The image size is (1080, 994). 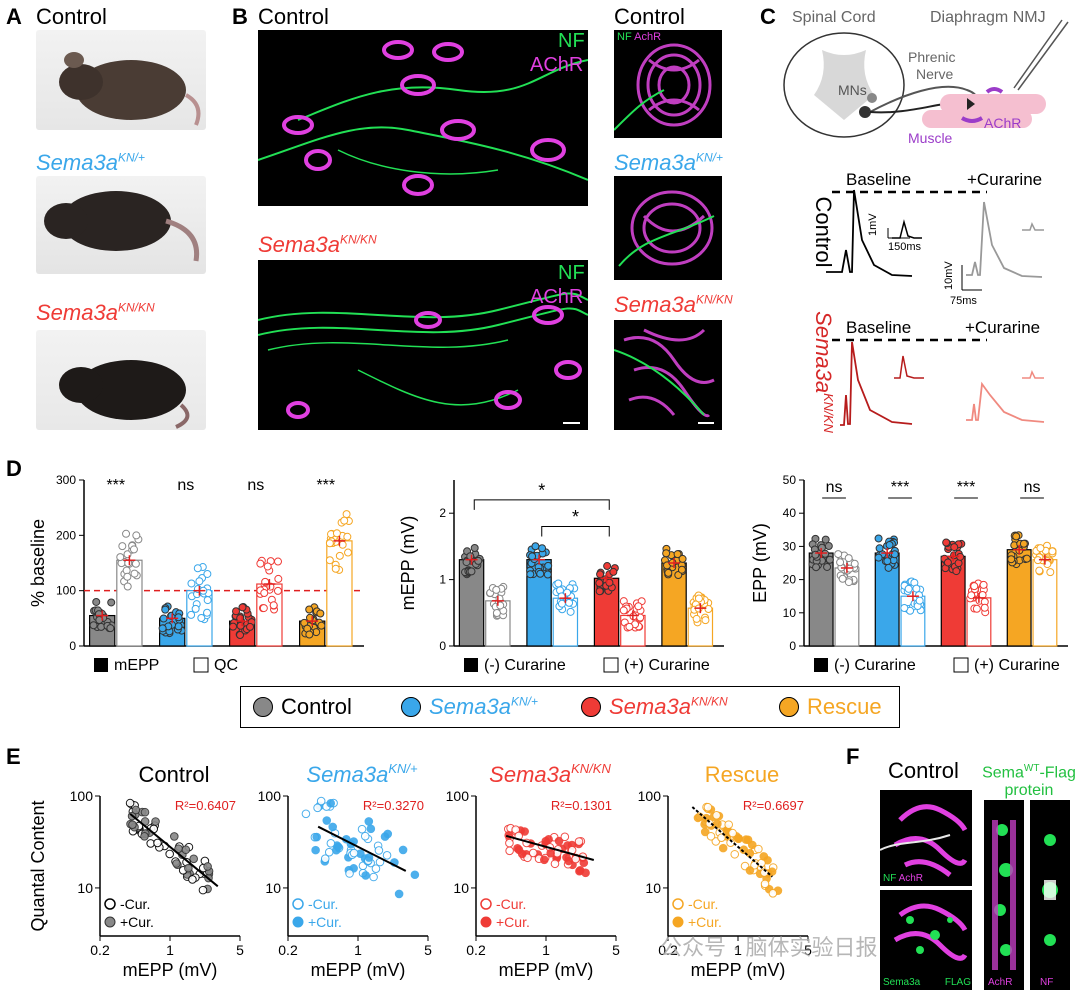 What do you see at coordinates (323, 904) in the screenshot?
I see `legend-label: -Cur.` at bounding box center [323, 904].